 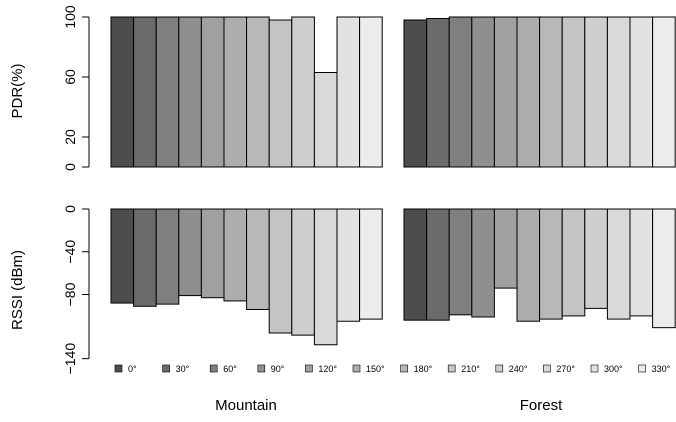 What do you see at coordinates (17, 290) in the screenshot?
I see `rssi-axis-title: RSSI (dBm)` at bounding box center [17, 290].